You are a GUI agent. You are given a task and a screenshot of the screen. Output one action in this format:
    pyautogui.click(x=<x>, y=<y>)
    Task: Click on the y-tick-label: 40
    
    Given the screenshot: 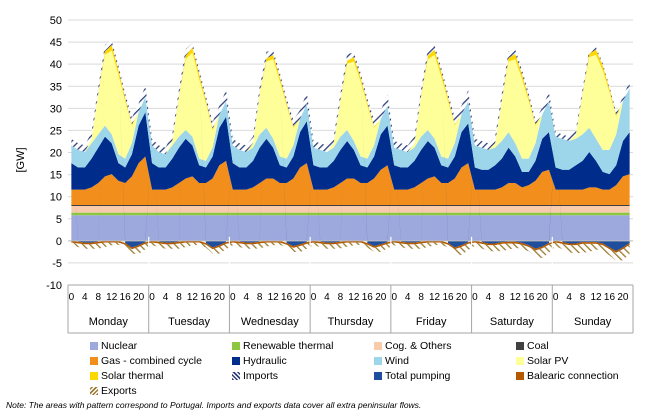 What is the action you would take?
    pyautogui.click(x=56, y=65)
    